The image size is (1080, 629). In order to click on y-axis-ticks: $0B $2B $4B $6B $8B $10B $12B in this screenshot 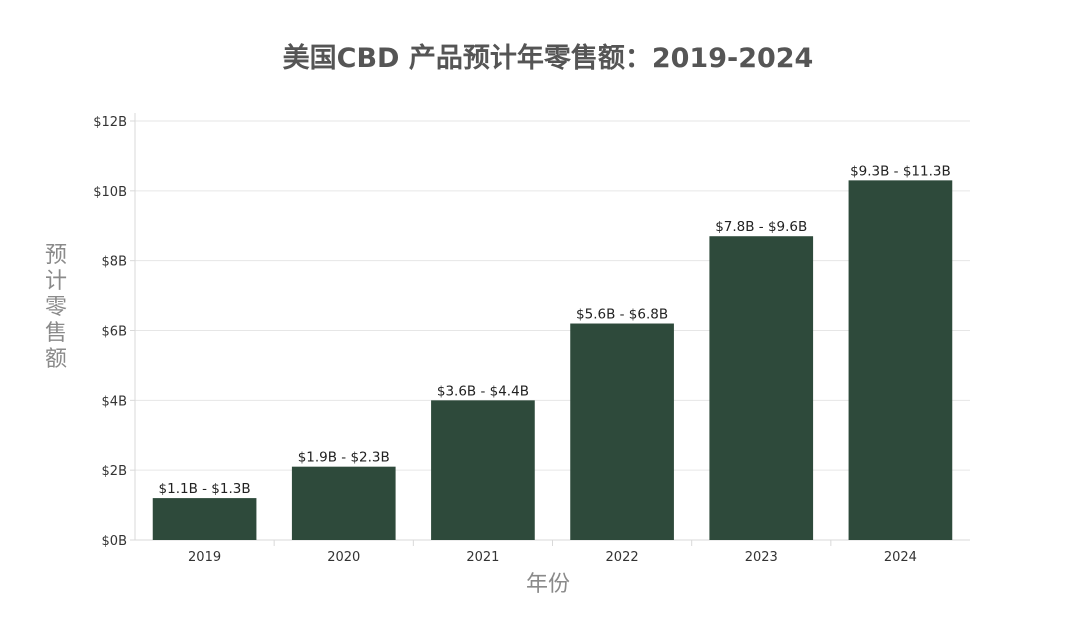, I will do `click(114, 332)`.